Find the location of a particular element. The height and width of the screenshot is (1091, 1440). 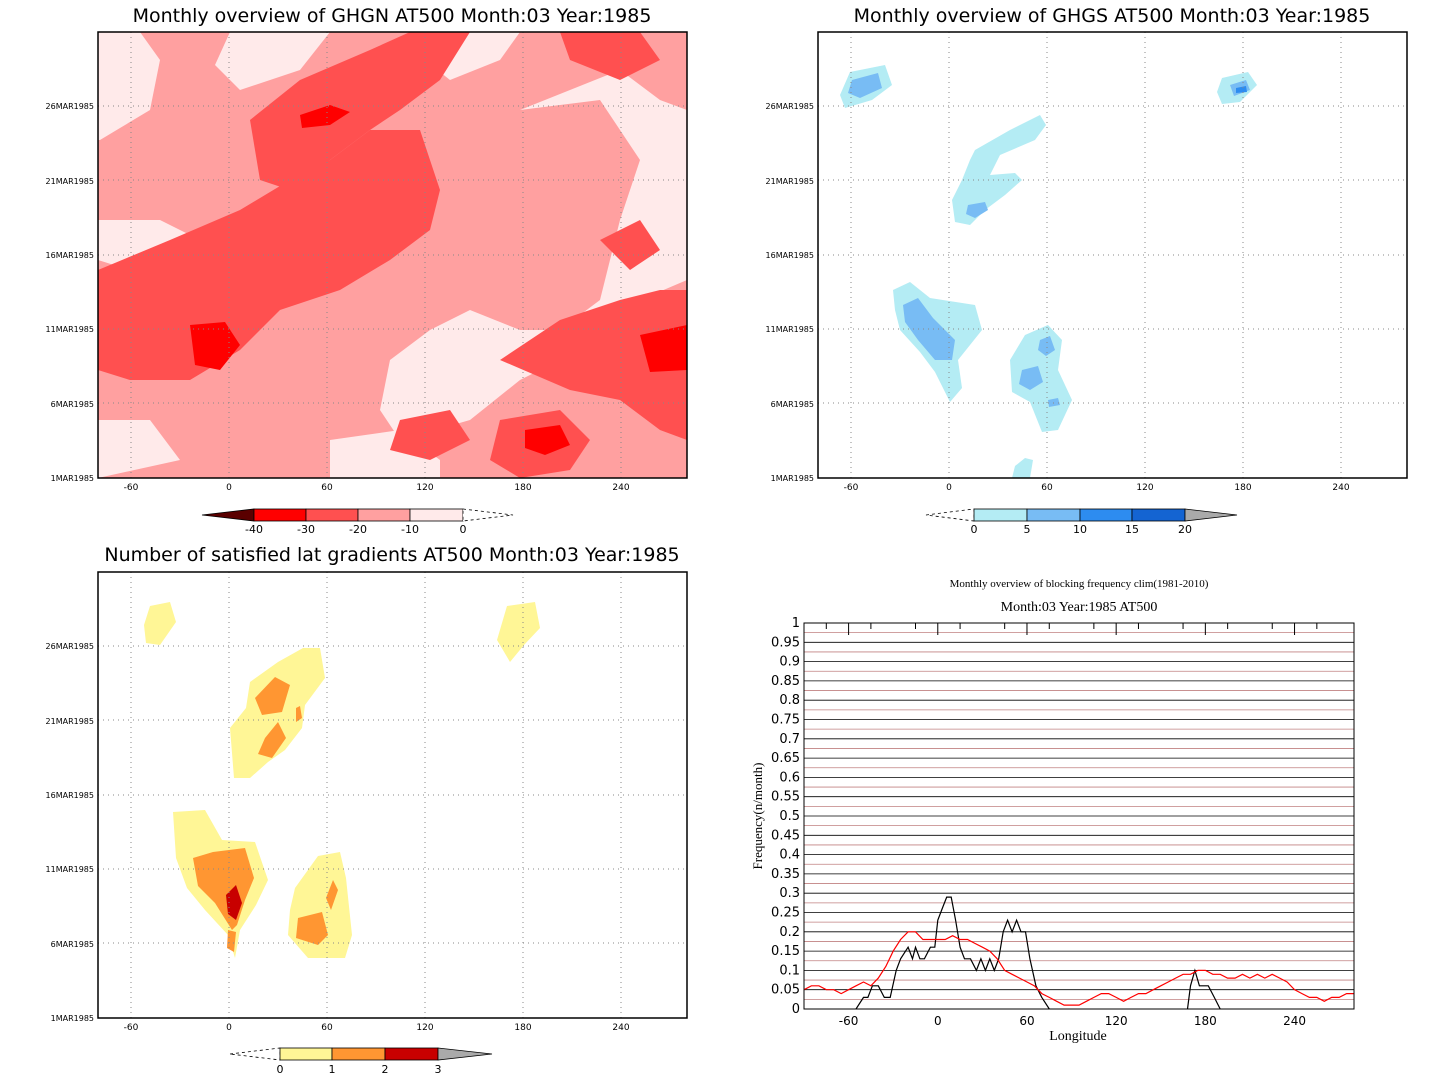

freq-y-tick: 0.85 is located at coordinates (785, 681).